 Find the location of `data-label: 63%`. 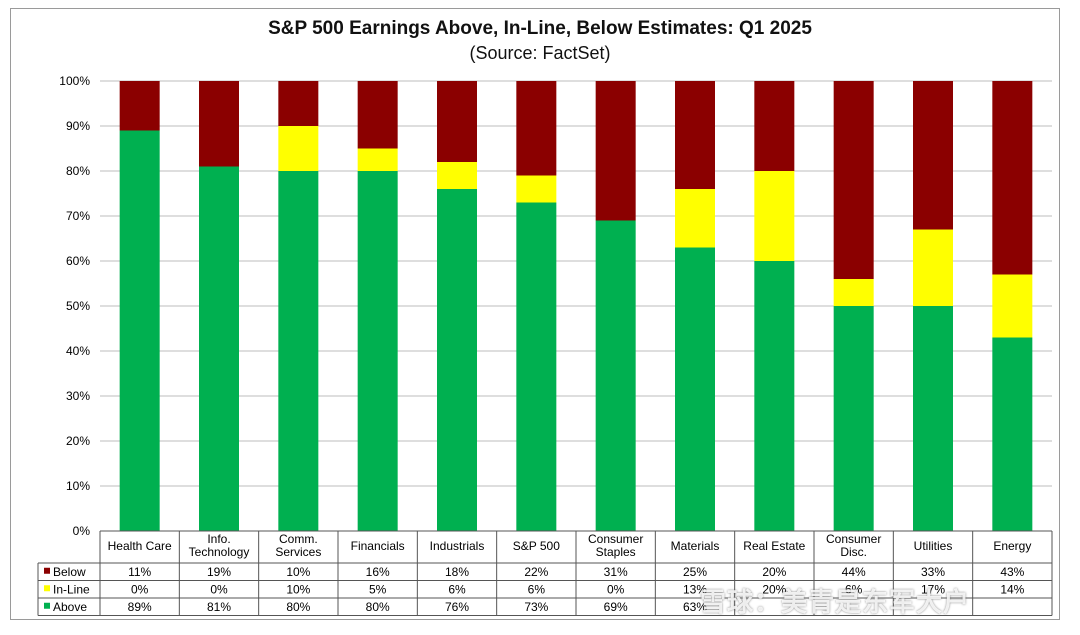

data-label: 63% is located at coordinates (695, 607).